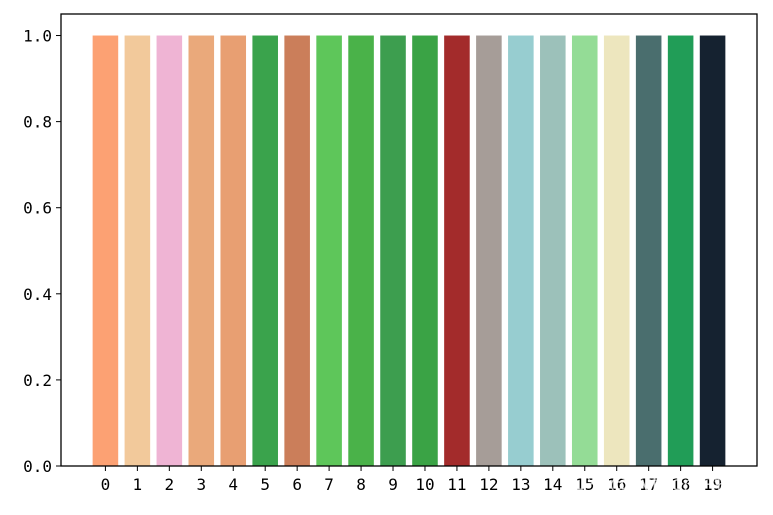 The width and height of the screenshot is (773, 515). I want to click on x-tick-label-19: 19, so click(712, 484).